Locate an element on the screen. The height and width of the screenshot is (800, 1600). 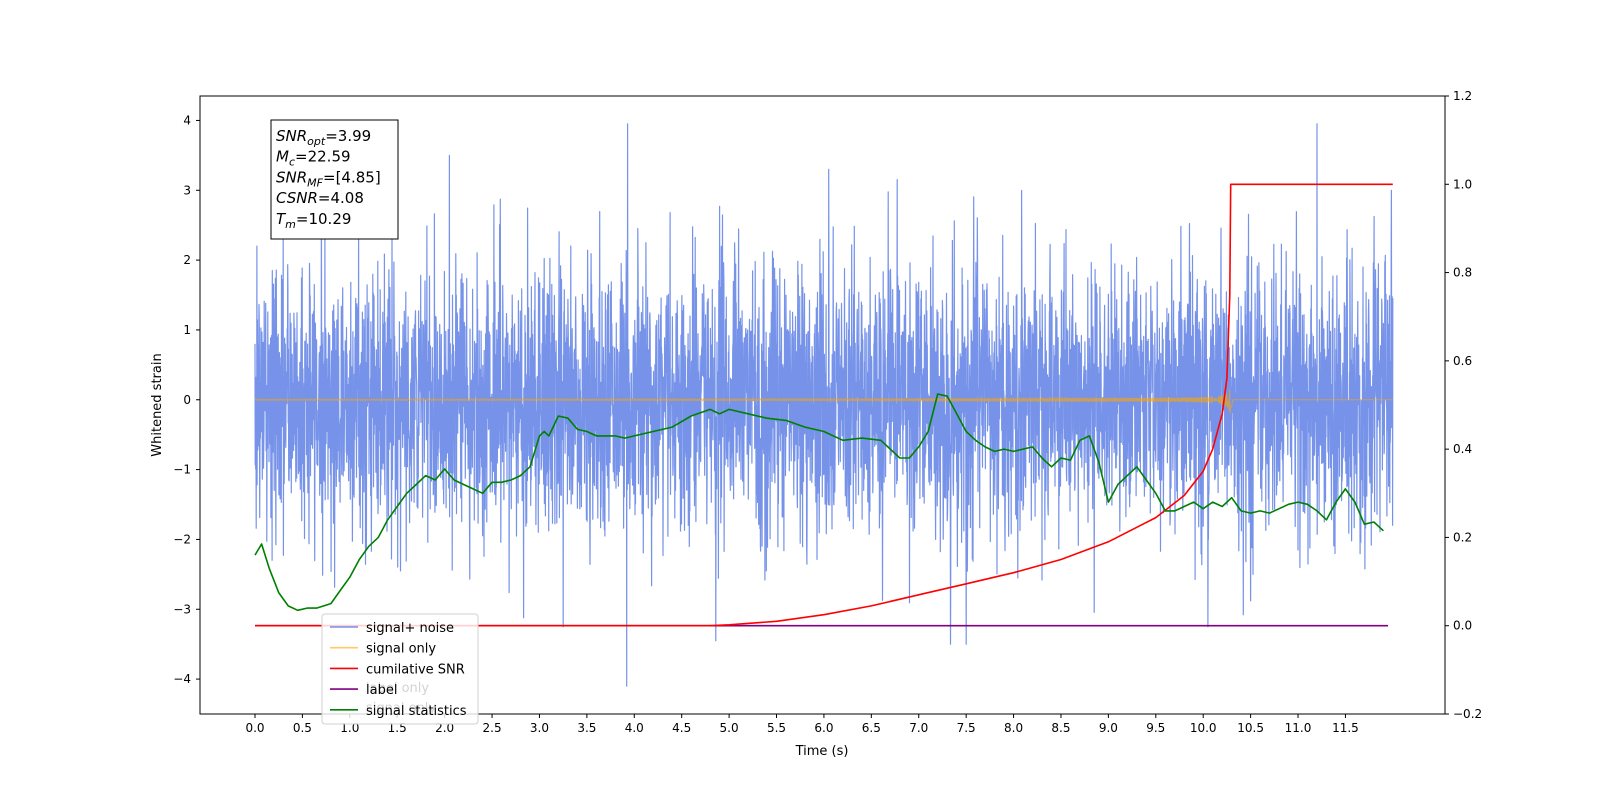
legend-frame is located at coordinates (400, 669).